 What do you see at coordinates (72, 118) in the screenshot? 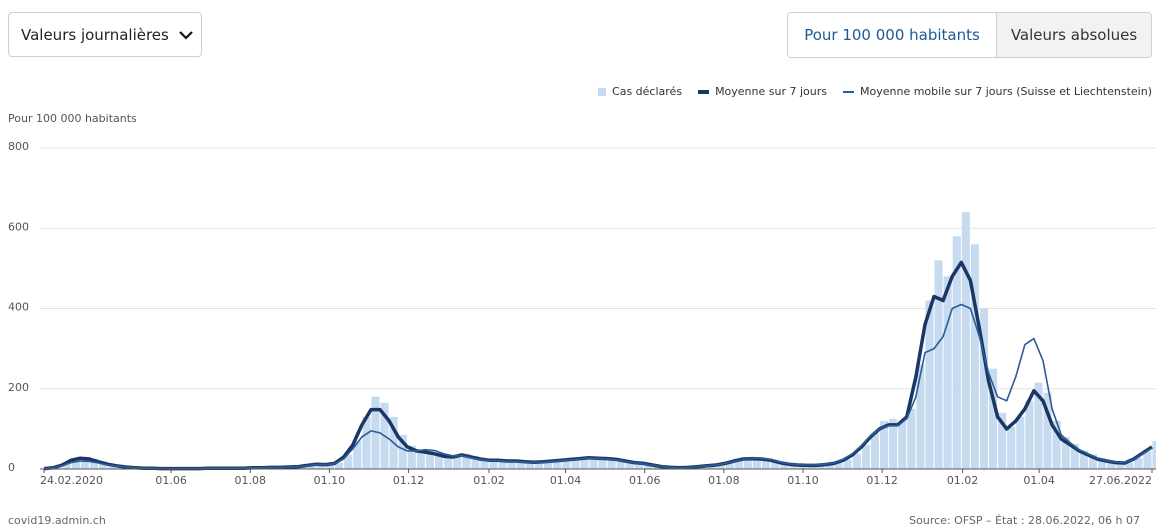
I see `y-axis-label: Pour 100 000 habitants` at bounding box center [72, 118].